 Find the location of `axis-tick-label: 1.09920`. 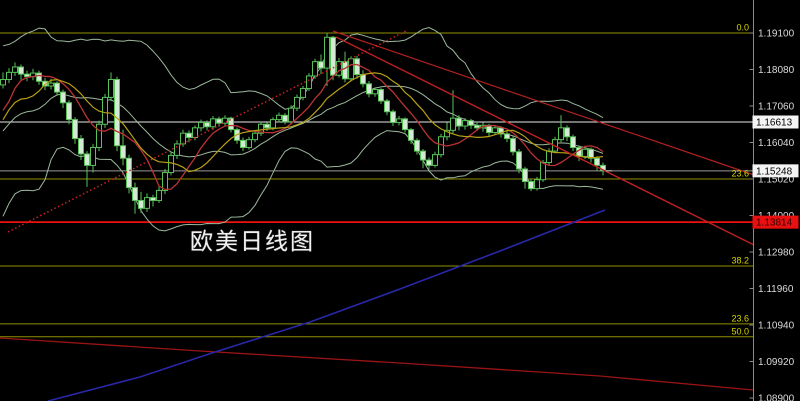

axis-tick-label: 1.09920 is located at coordinates (776, 362).